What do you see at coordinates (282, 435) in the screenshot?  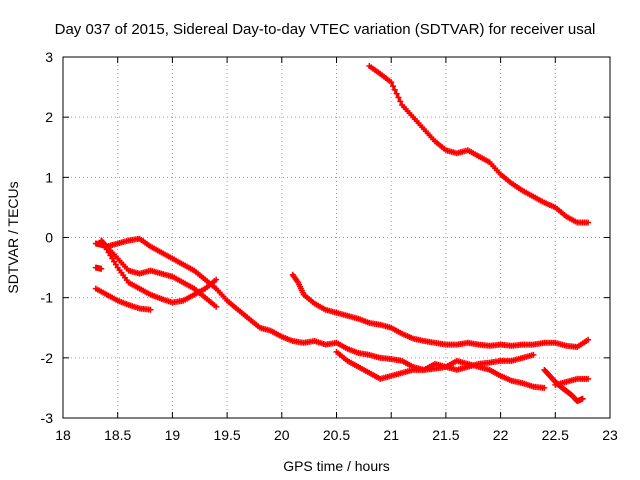 I see `x-tick-label: 20` at bounding box center [282, 435].